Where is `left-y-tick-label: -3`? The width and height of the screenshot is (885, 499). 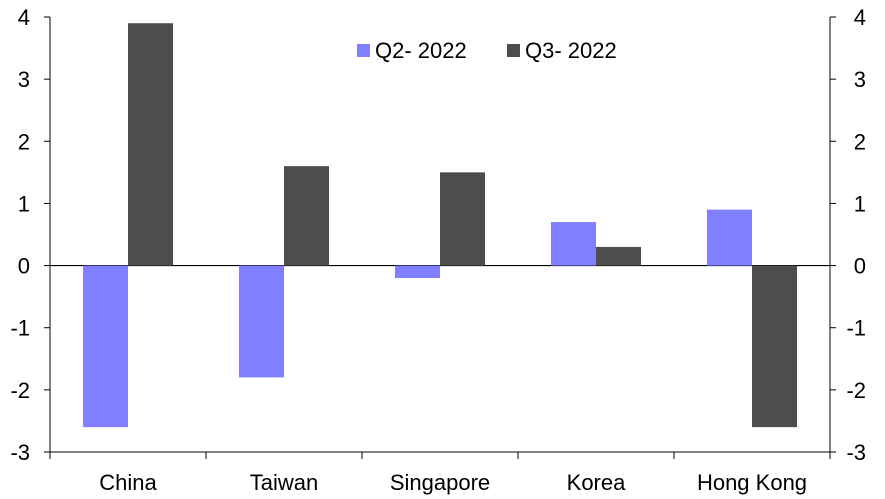
left-y-tick-label: -3 is located at coordinates (20, 452).